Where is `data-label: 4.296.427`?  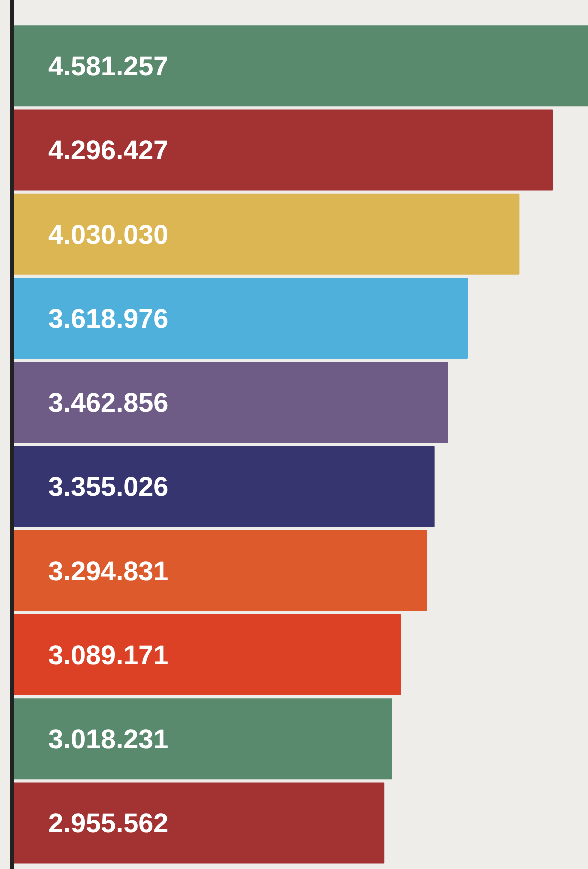
data-label: 4.296.427 is located at coordinates (108, 151).